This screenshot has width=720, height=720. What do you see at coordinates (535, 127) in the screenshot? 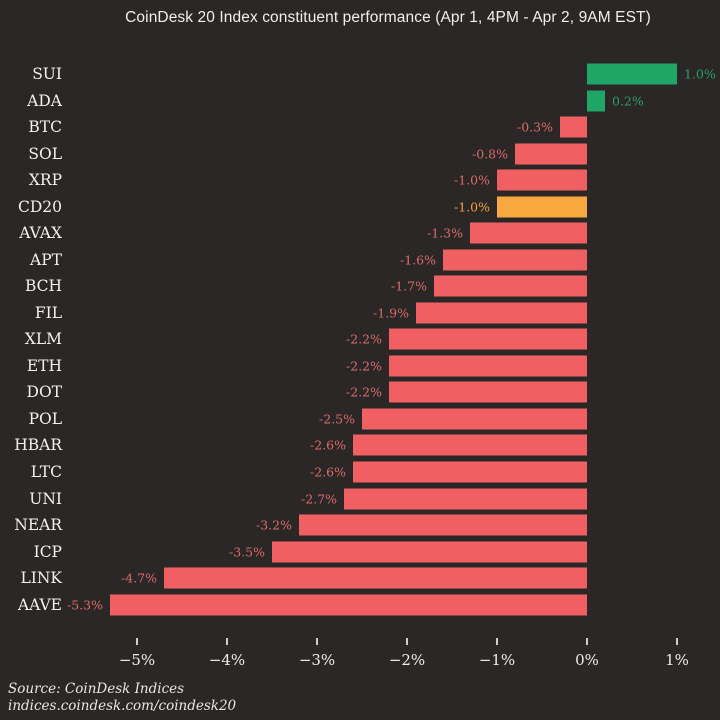
I see `value-label-btc: -0.3%` at bounding box center [535, 127].